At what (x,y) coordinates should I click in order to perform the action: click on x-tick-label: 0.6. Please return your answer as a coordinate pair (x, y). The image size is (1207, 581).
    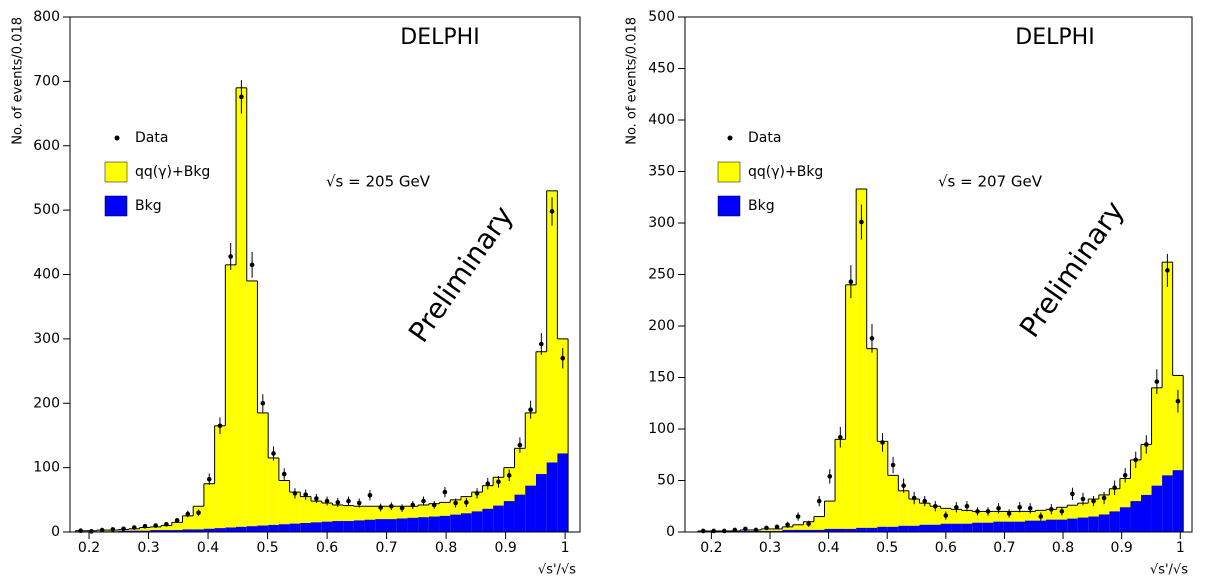
    Looking at the image, I should click on (946, 548).